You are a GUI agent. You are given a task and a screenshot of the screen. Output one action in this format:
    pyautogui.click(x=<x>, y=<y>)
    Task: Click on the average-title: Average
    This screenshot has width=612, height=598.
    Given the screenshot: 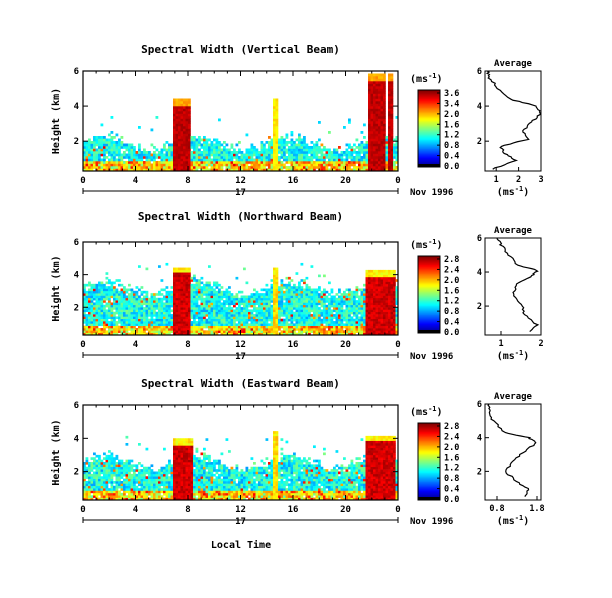 What is the action you would take?
    pyautogui.click(x=513, y=231)
    